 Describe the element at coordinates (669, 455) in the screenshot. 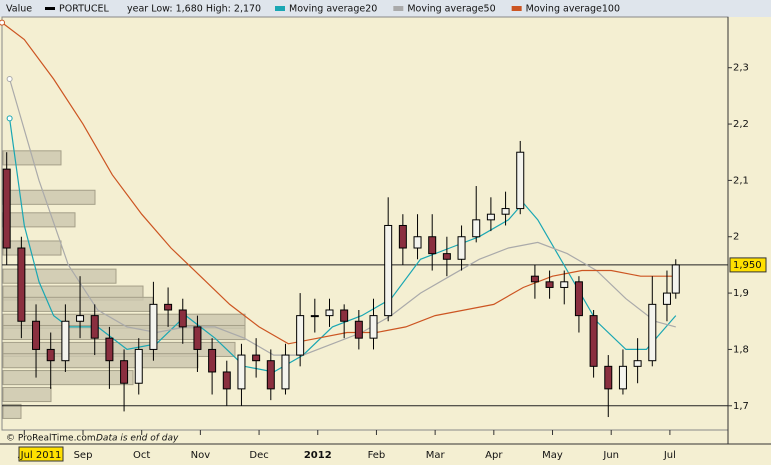

I see `x-tick-label: Jul` at that location.